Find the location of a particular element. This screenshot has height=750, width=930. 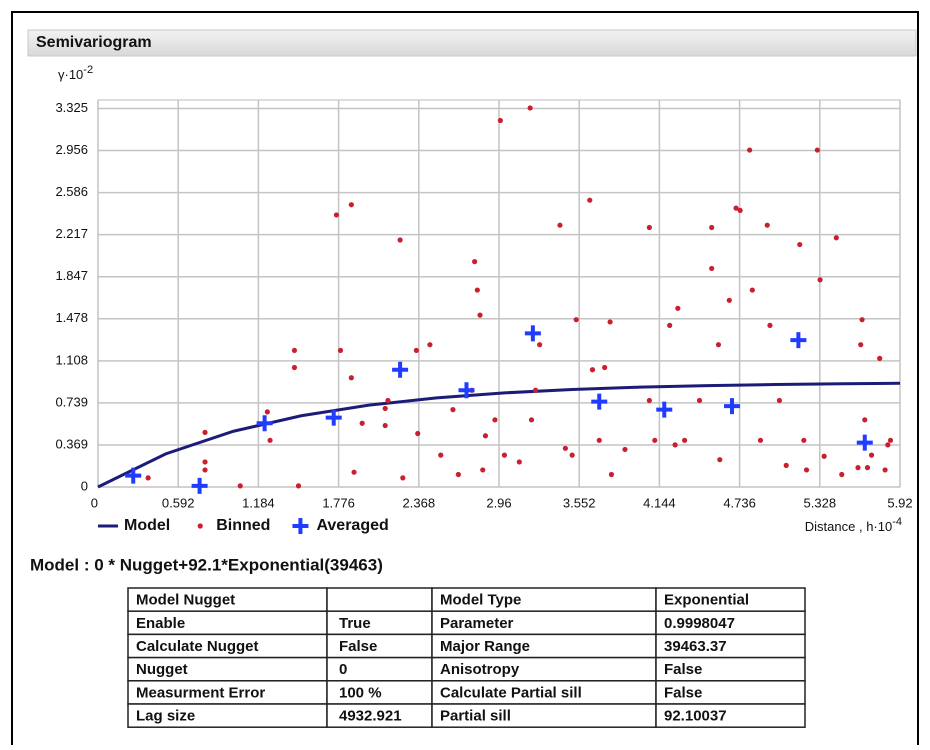

table-text: Enable is located at coordinates (160, 623).